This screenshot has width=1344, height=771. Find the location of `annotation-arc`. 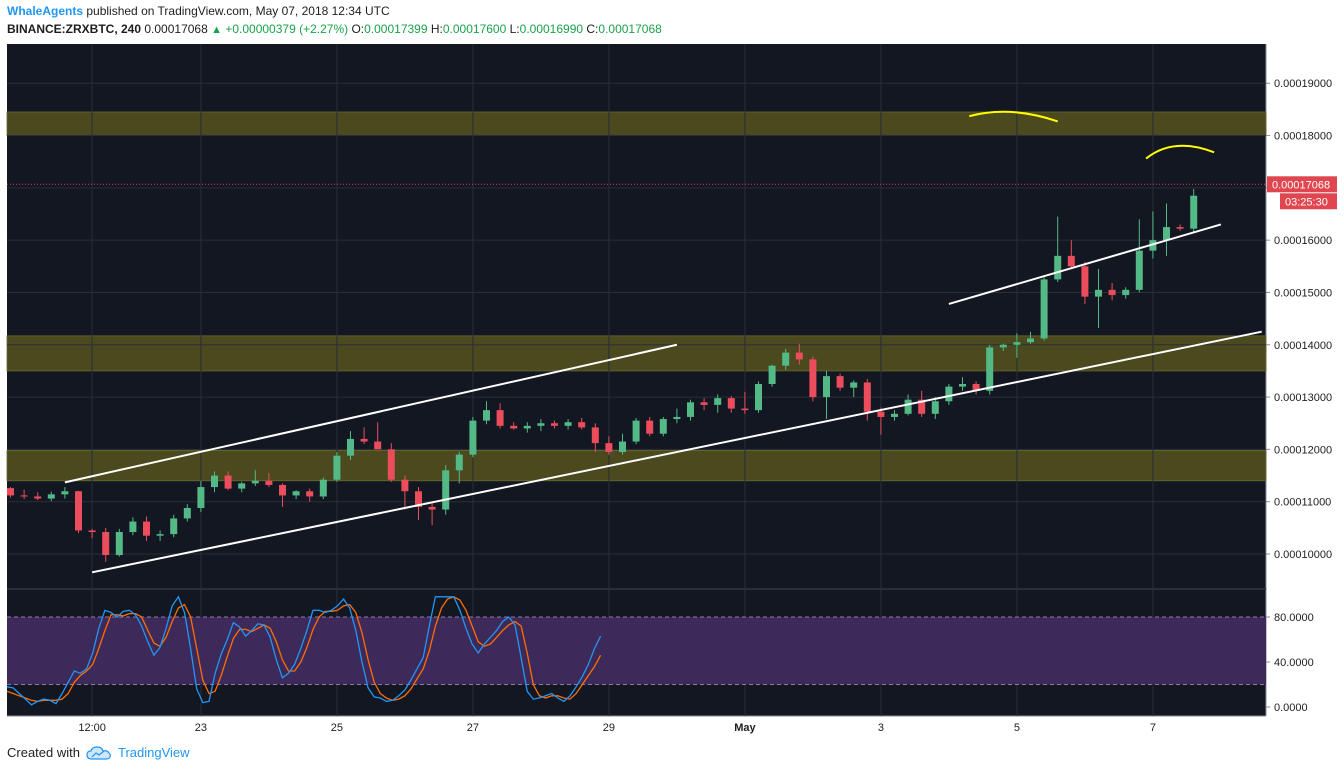

annotation-arc is located at coordinates (1180, 152).